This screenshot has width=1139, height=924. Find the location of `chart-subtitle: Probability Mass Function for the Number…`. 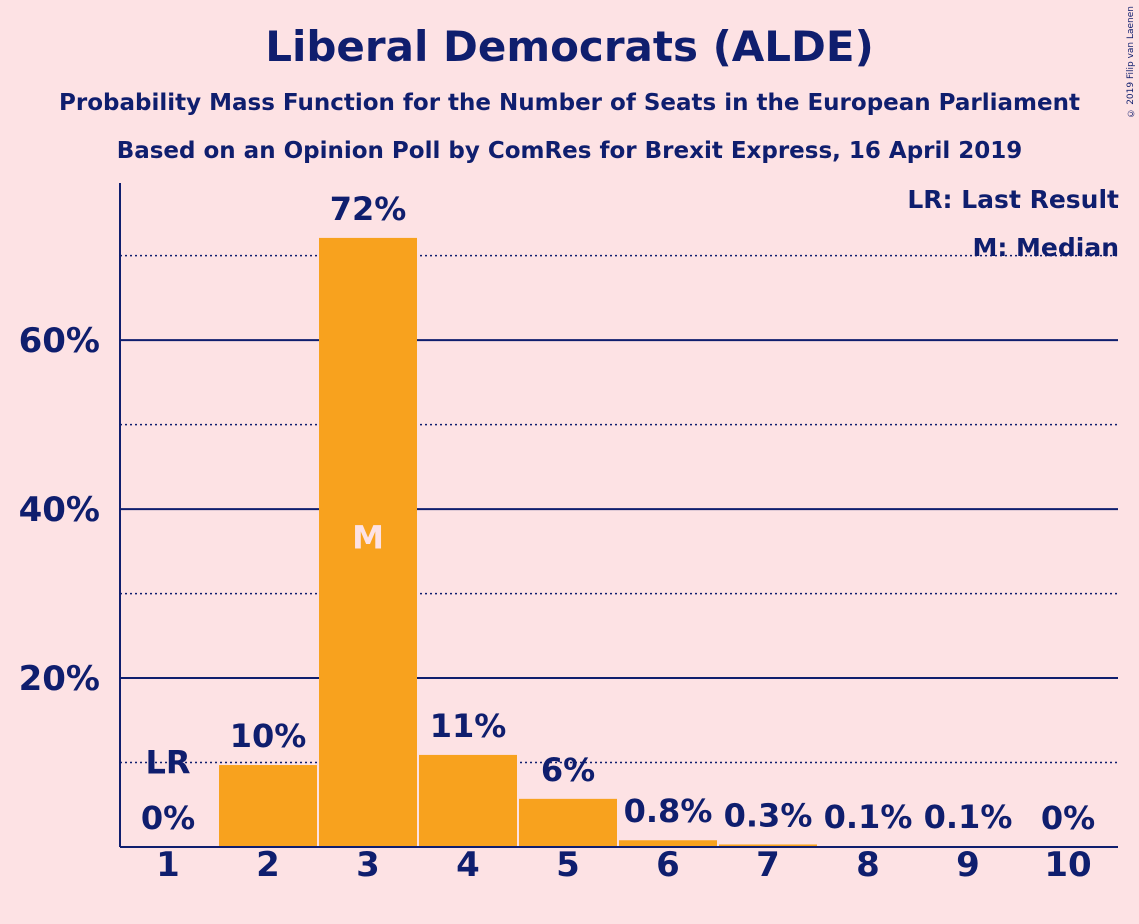

chart-subtitle: Probability Mass Function for the Number… is located at coordinates (569, 103).